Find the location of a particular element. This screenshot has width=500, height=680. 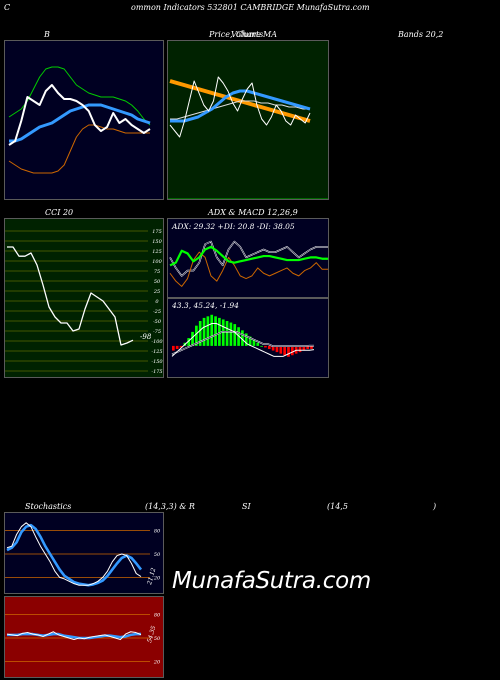

rsi-chart: 80 50 20 54.35 is located at coordinates (83, 639).